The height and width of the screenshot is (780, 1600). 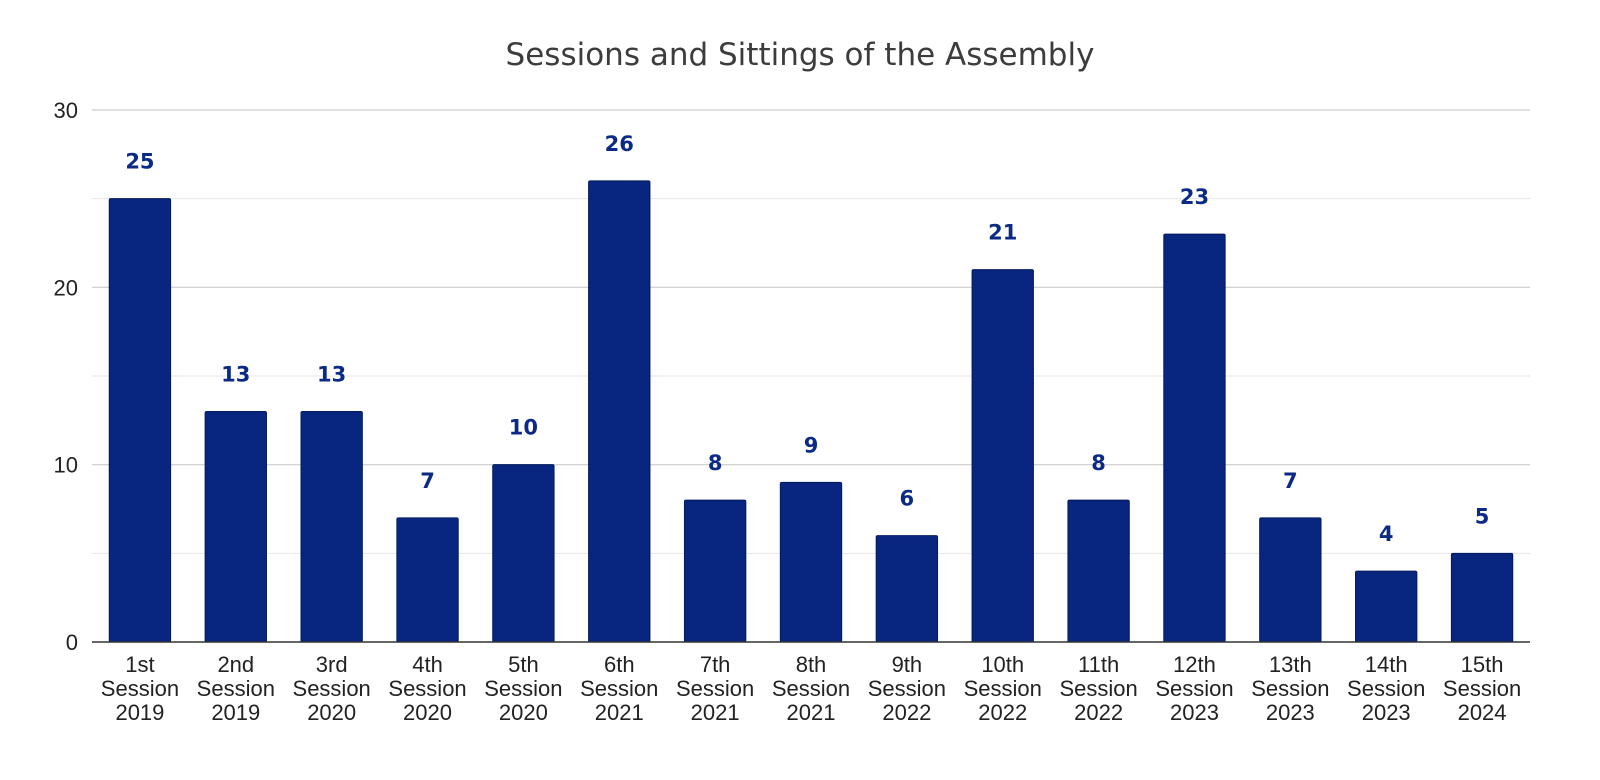 What do you see at coordinates (332, 664) in the screenshot?
I see `x-category-label-line: 3rd` at bounding box center [332, 664].